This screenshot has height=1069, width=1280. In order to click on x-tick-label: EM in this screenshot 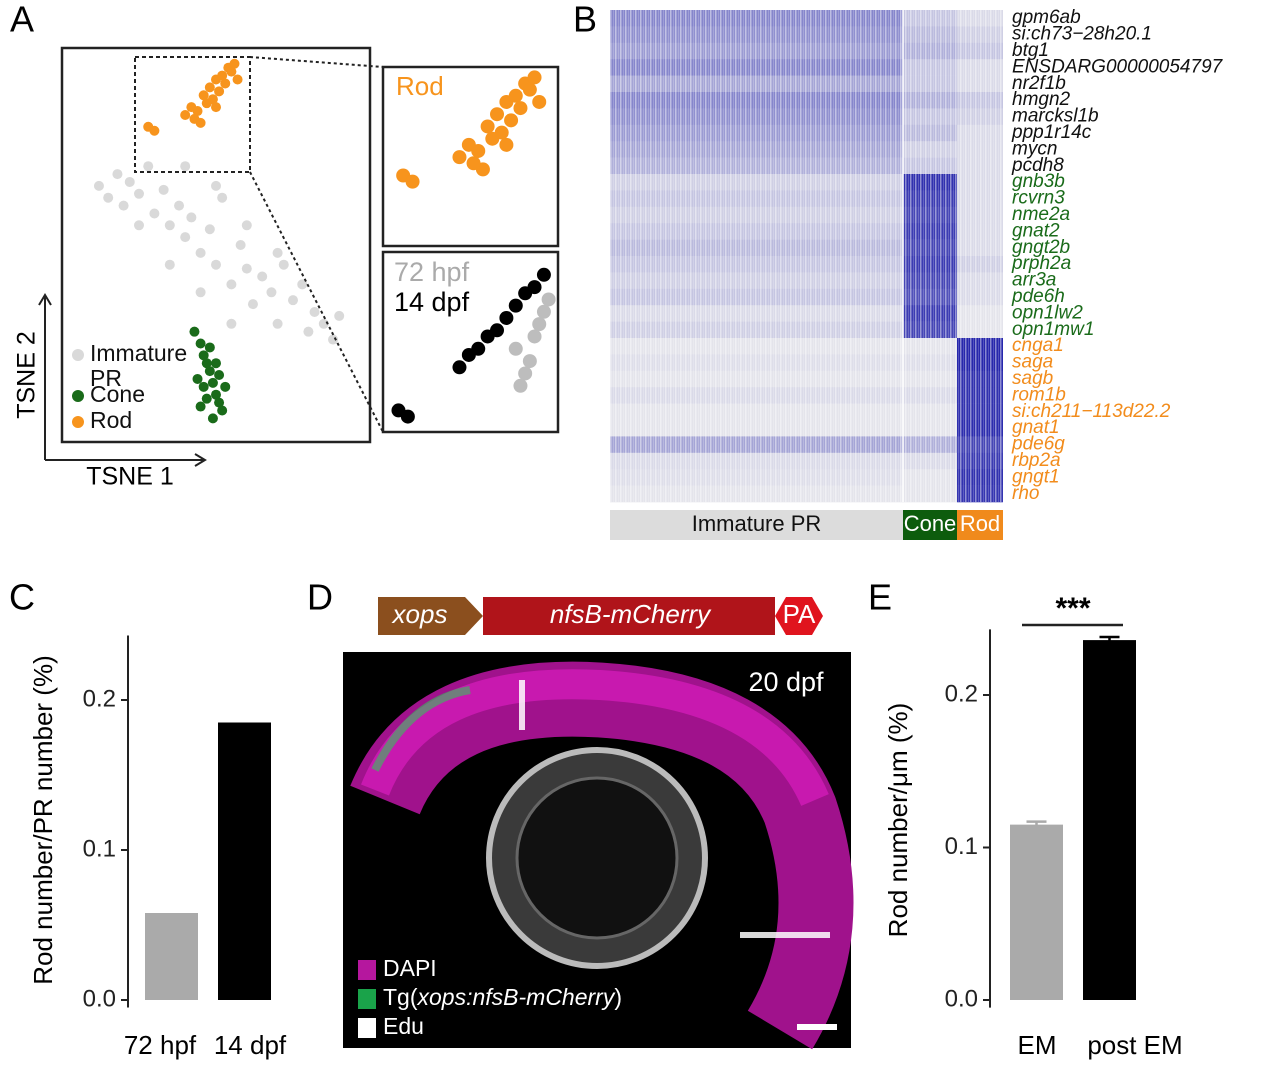, I will do `click(1037, 1045)`.